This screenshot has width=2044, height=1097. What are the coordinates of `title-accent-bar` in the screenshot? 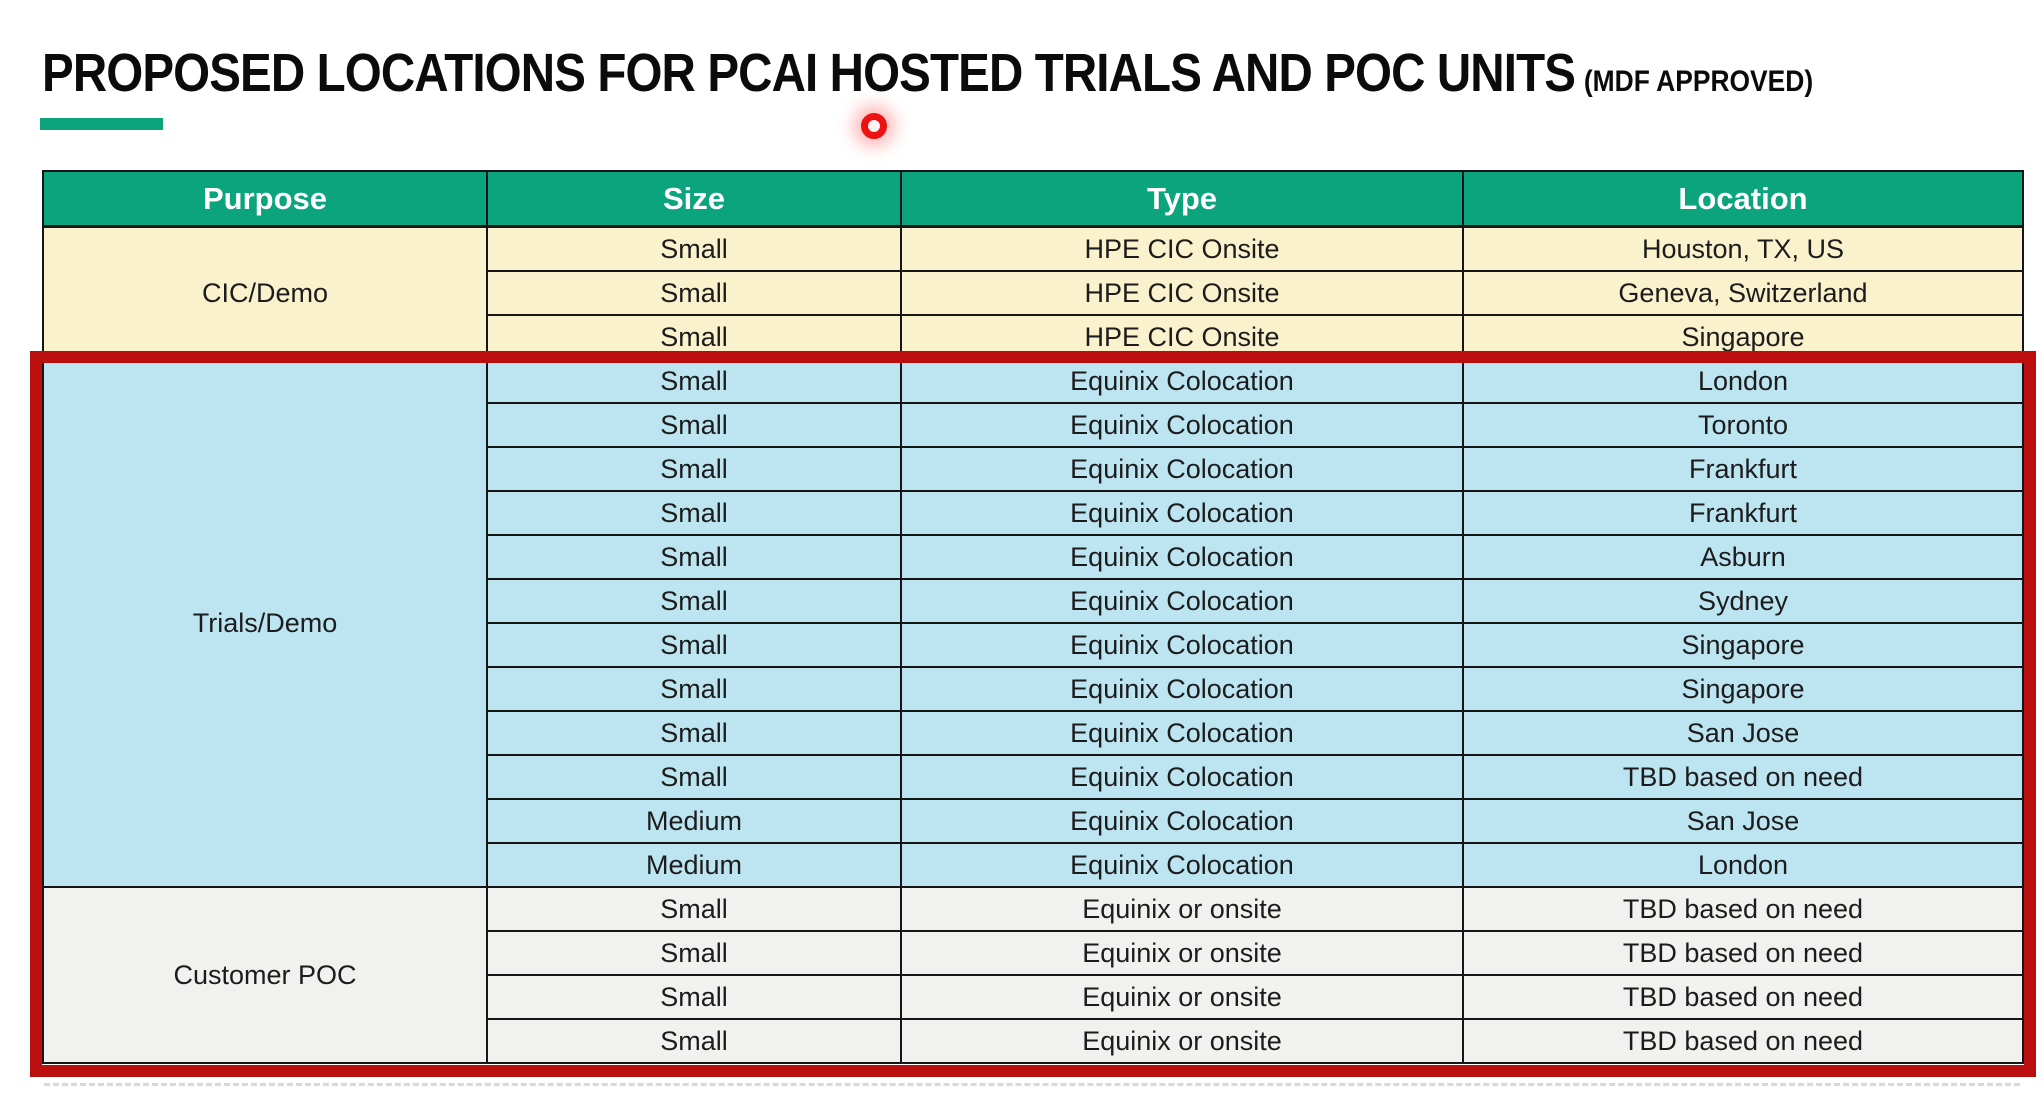 It's located at (101, 124).